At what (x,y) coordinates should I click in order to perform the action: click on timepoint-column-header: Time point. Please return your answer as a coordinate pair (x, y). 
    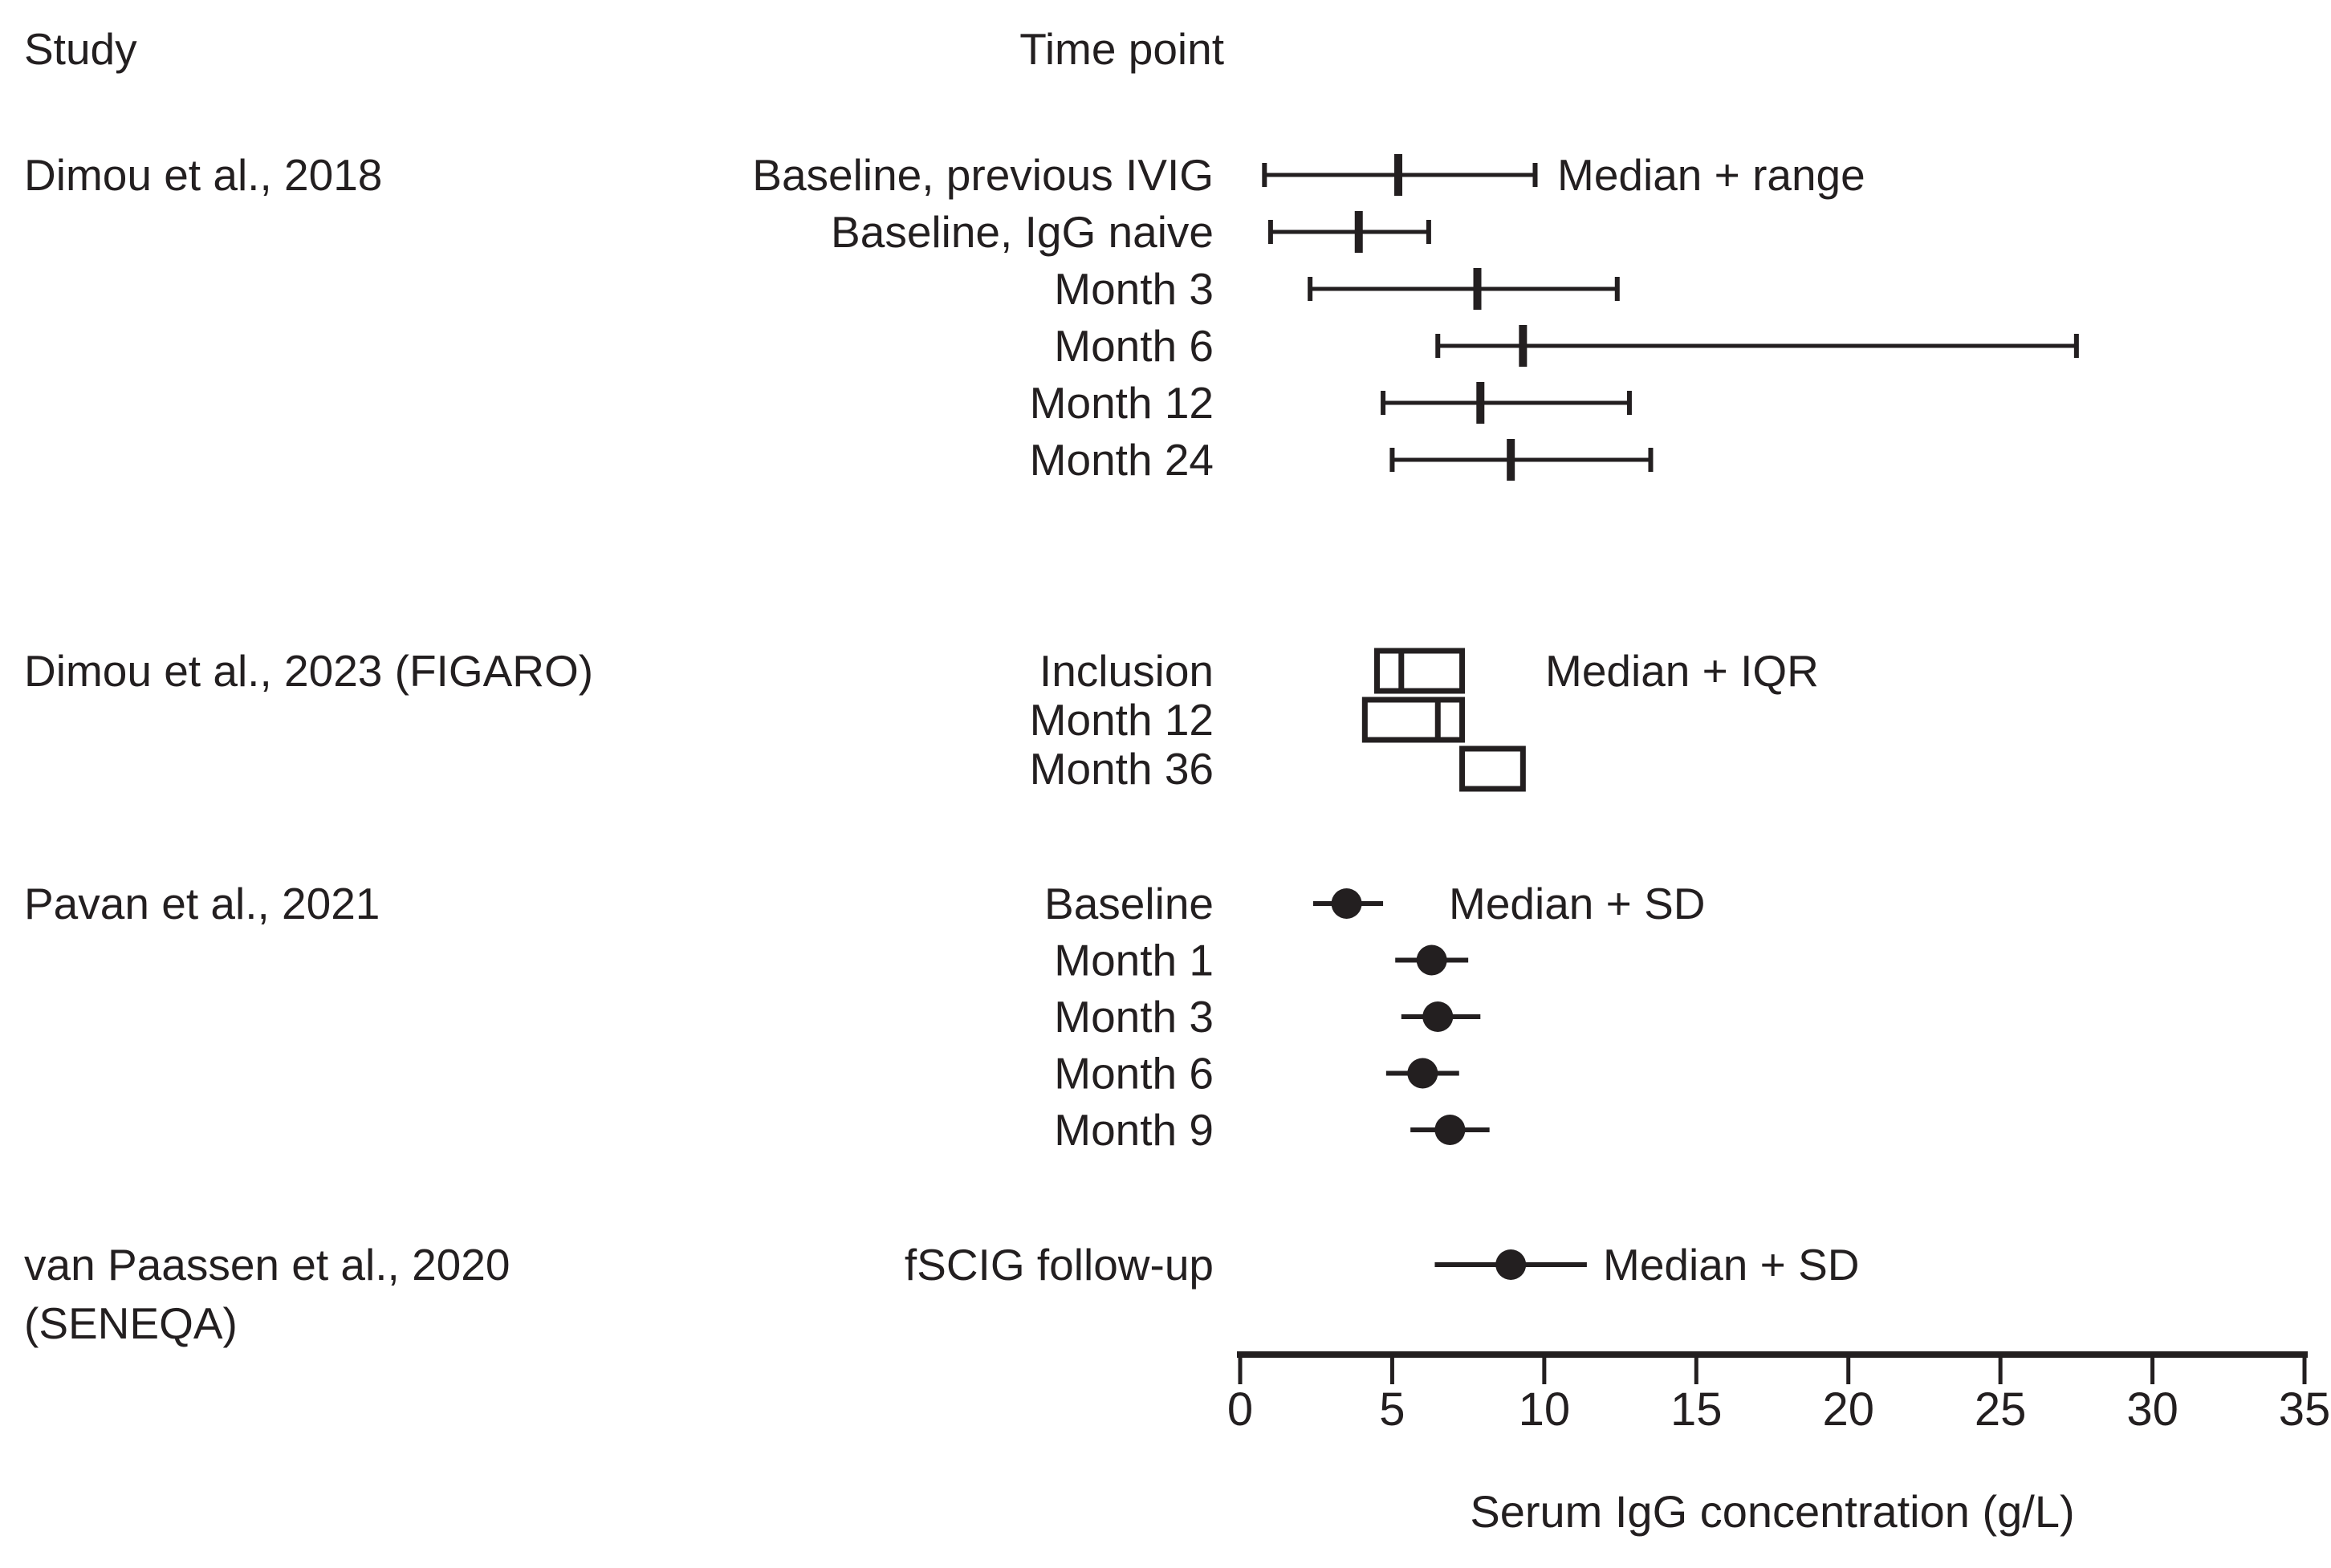
    Looking at the image, I should click on (1121, 49).